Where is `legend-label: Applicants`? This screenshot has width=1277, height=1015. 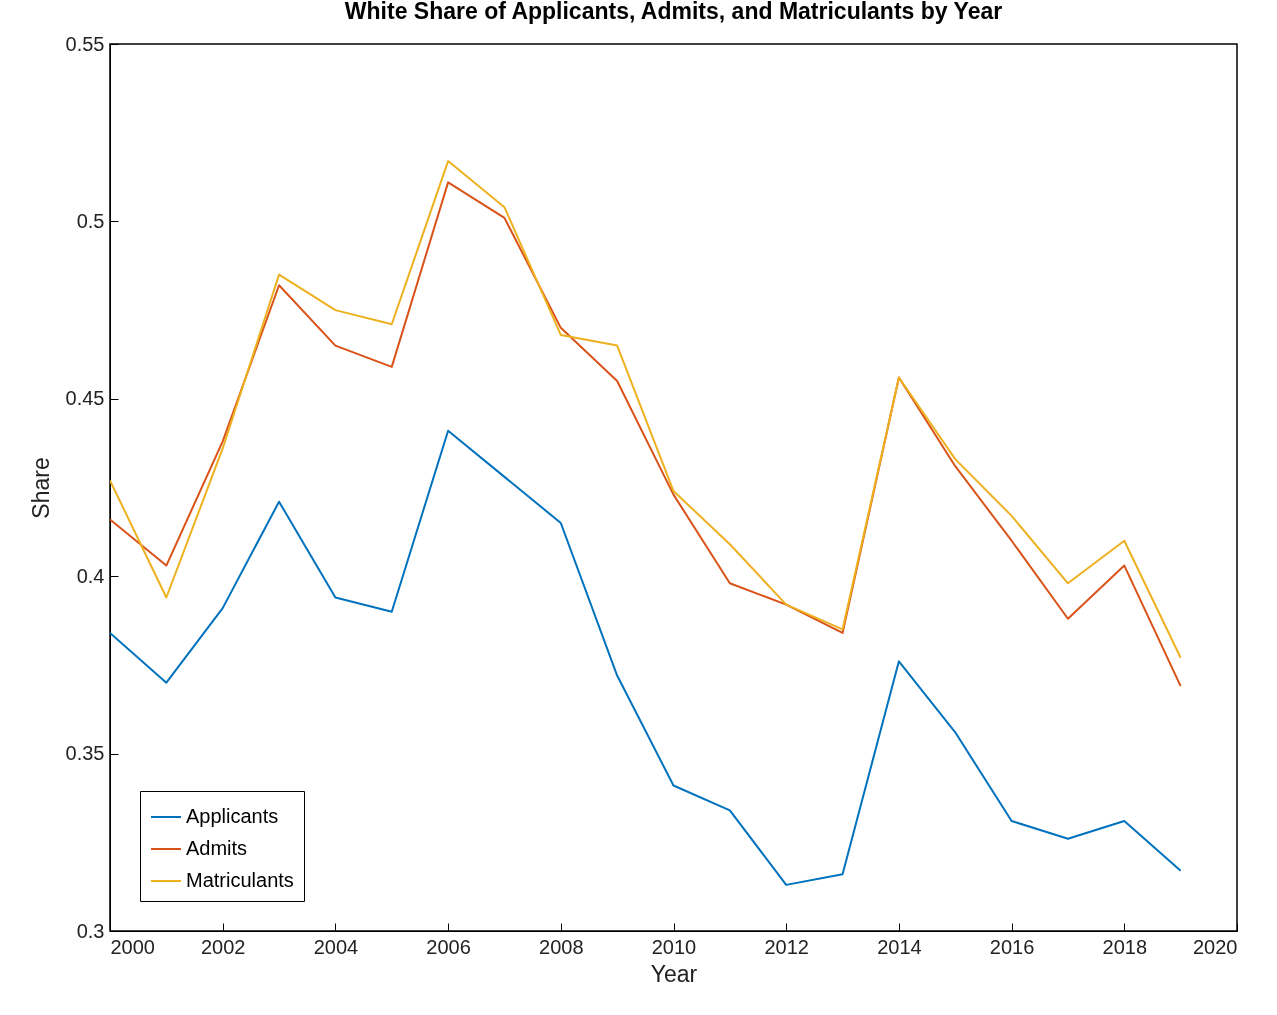 legend-label: Applicants is located at coordinates (232, 816).